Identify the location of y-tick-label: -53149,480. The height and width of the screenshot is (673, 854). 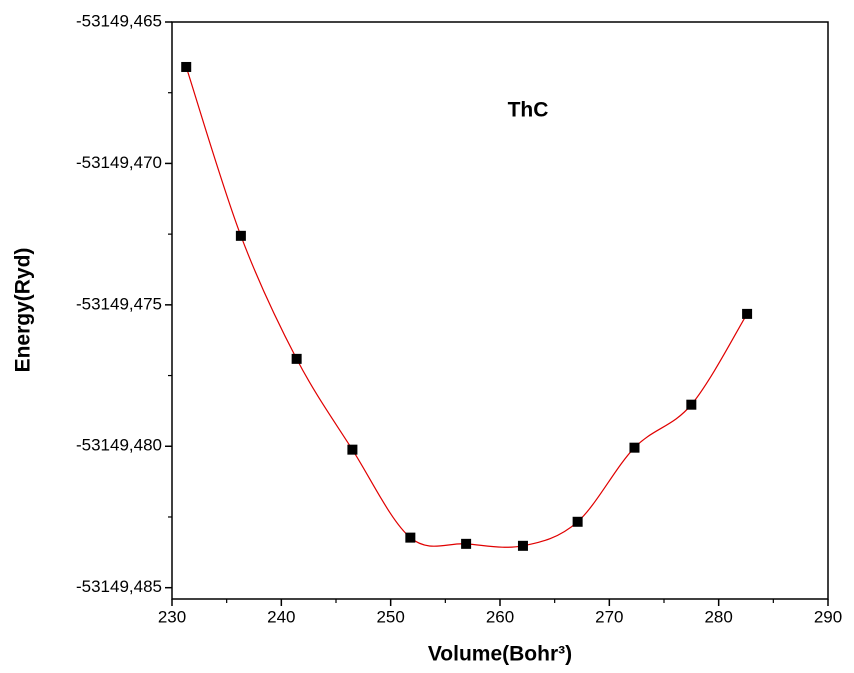
(119, 445).